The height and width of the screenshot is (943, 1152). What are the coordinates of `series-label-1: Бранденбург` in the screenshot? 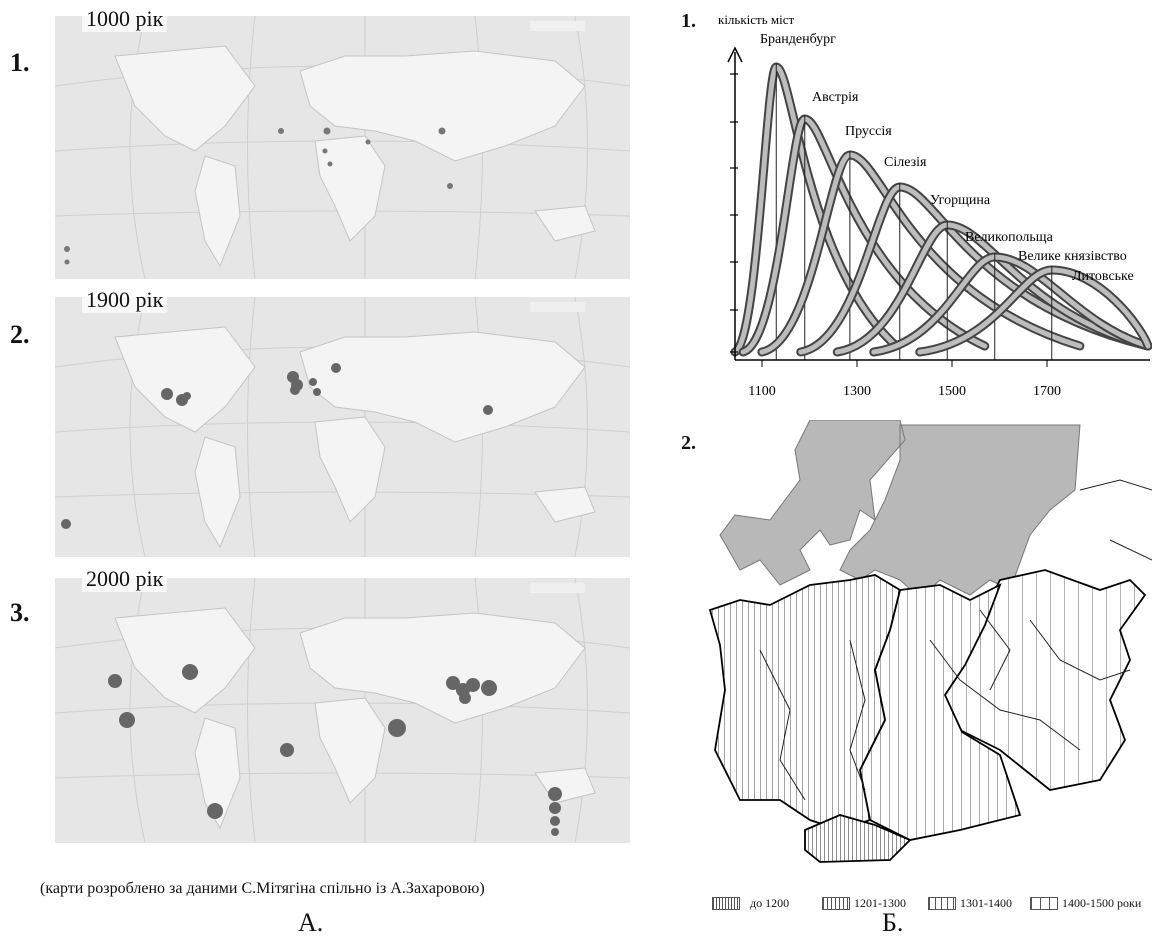 It's located at (798, 39).